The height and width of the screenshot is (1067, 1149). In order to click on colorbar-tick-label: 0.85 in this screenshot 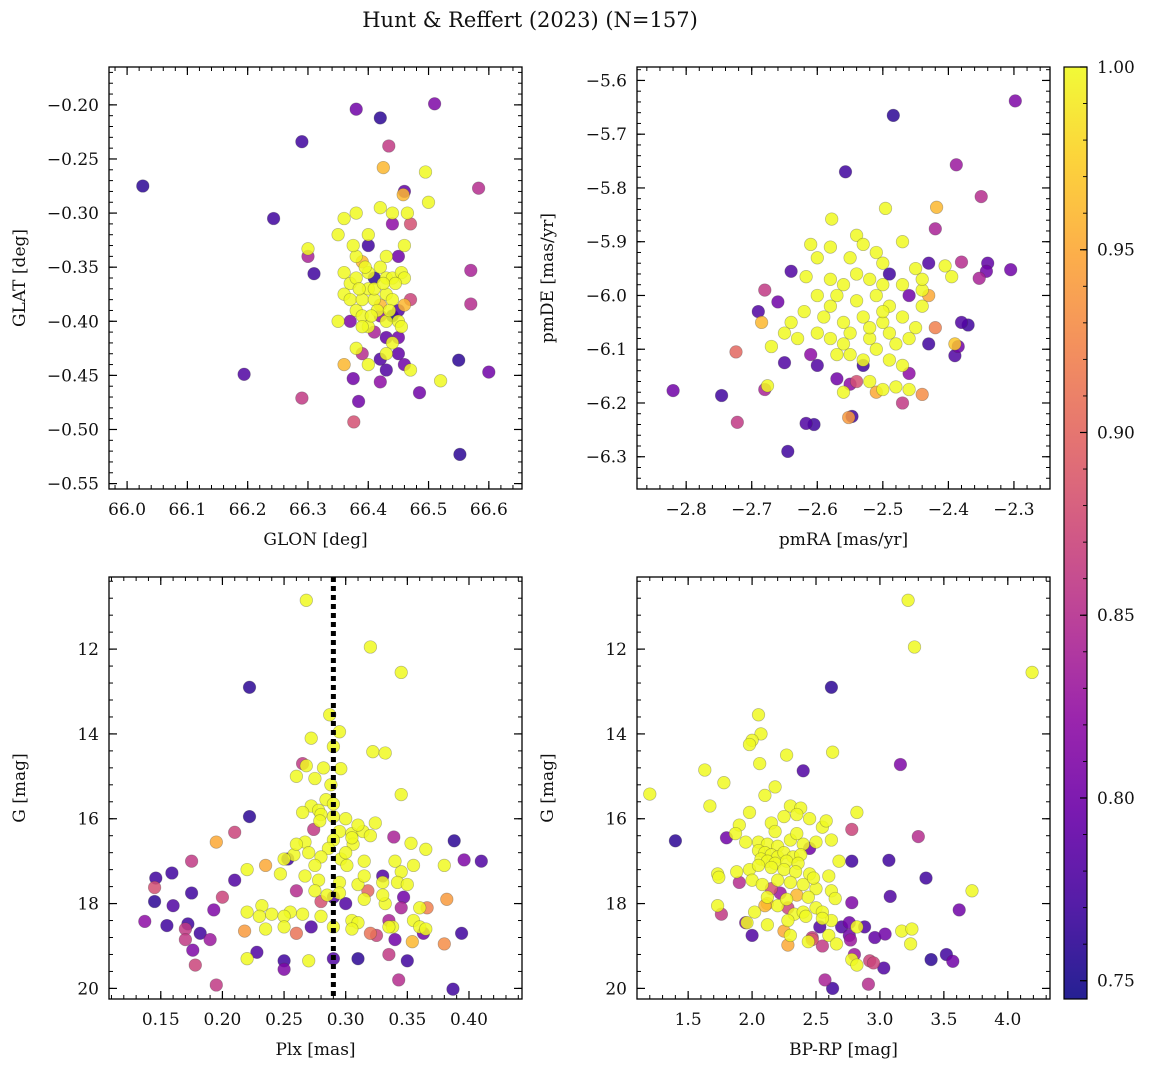, I will do `click(1116, 616)`.